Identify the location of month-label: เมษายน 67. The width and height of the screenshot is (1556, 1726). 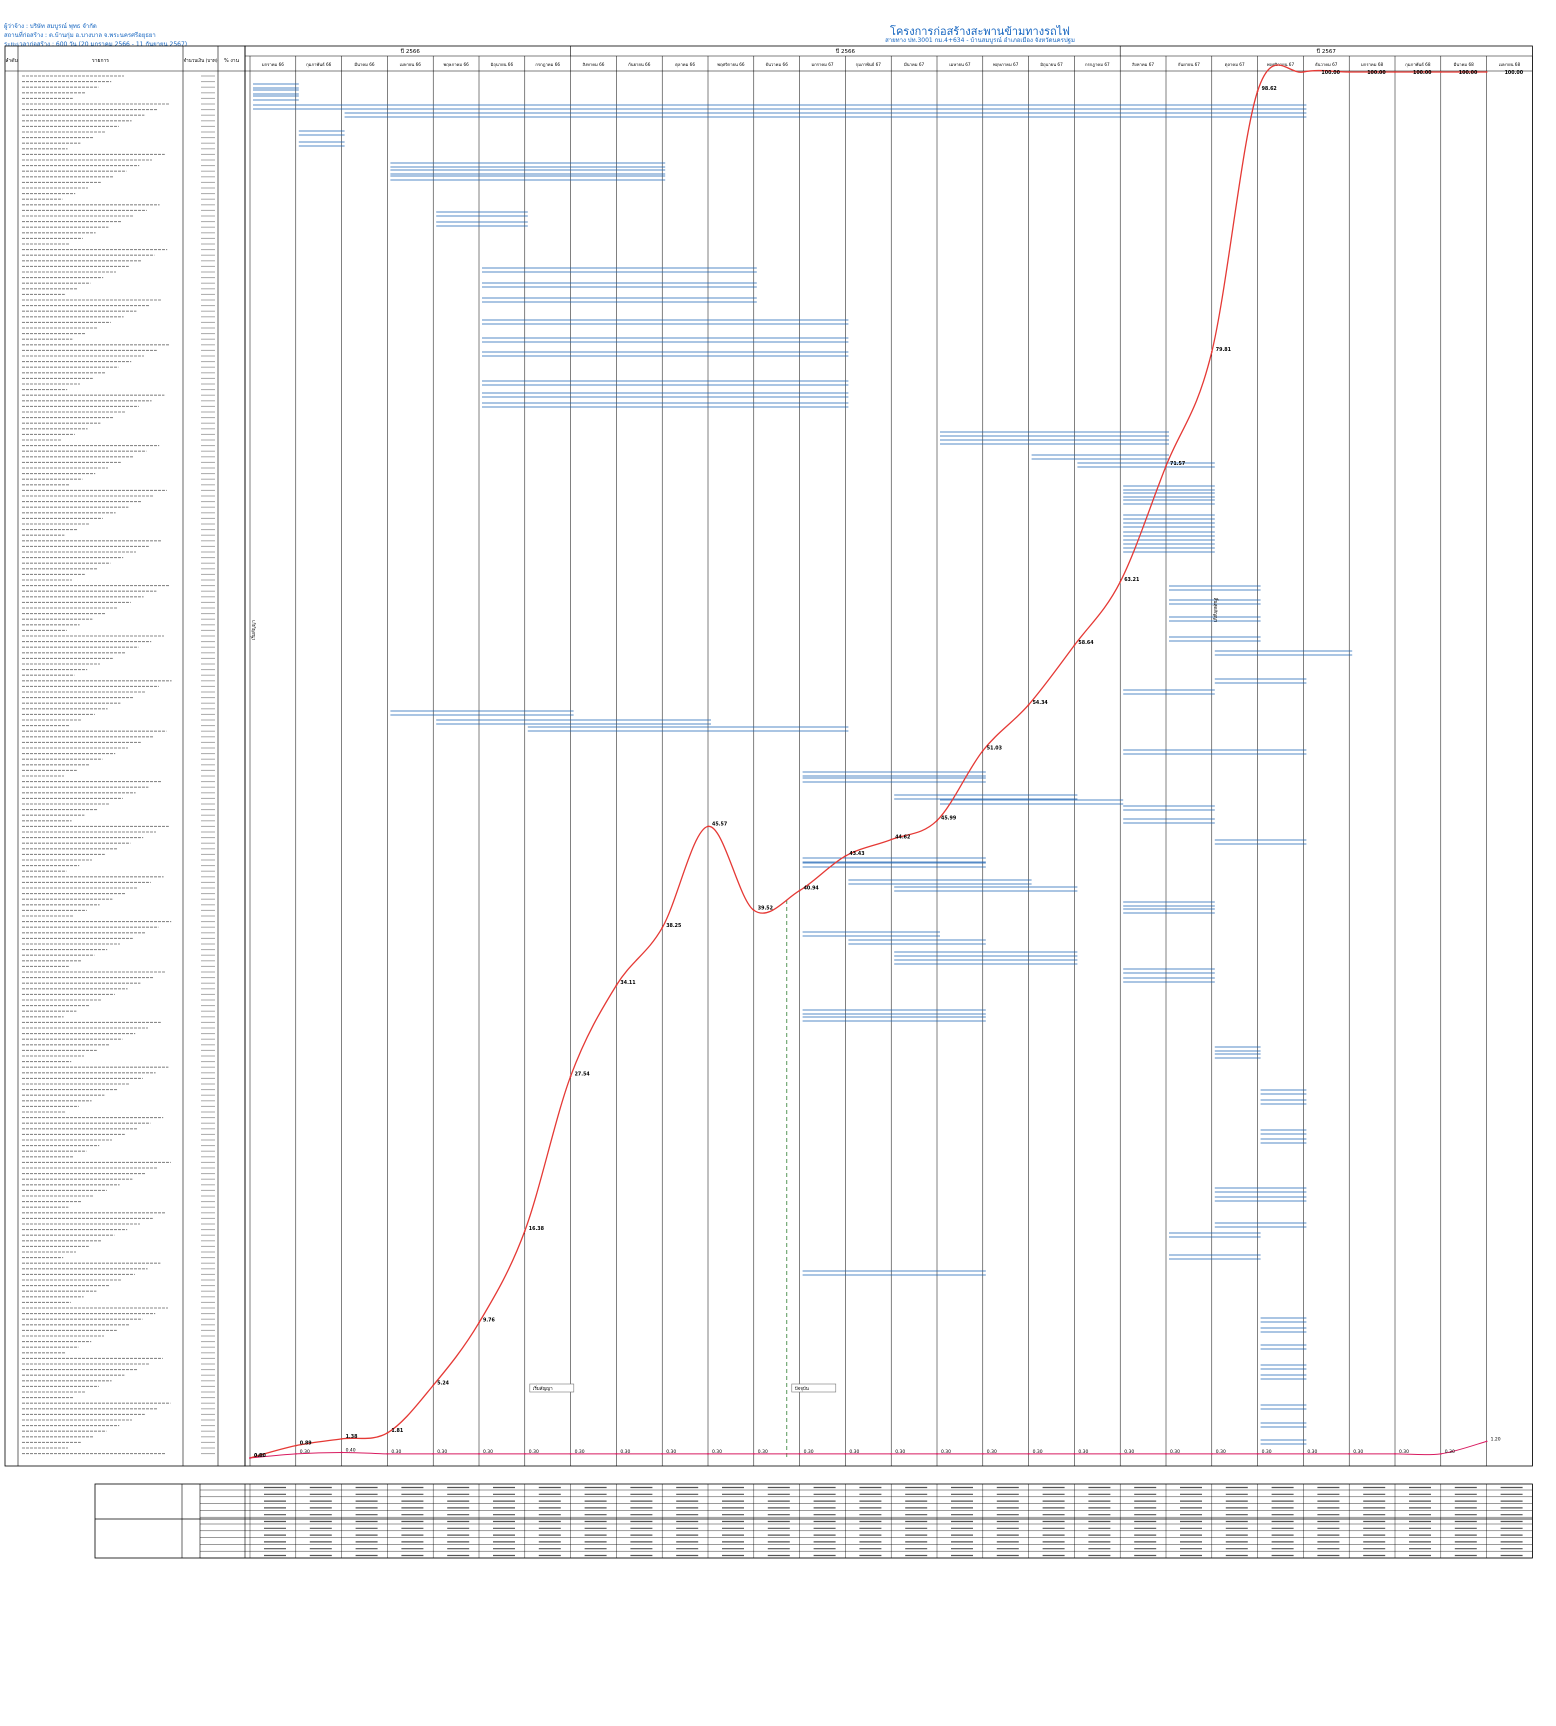
(960, 64).